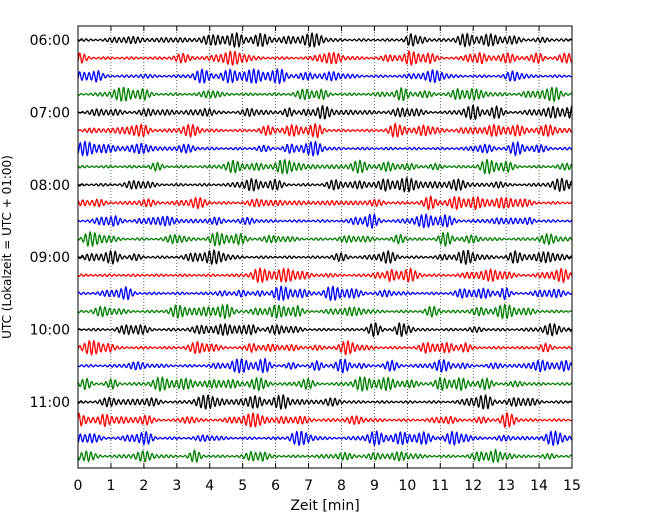  Describe the element at coordinates (110, 486) in the screenshot. I see `x-tick-label: 1` at that location.